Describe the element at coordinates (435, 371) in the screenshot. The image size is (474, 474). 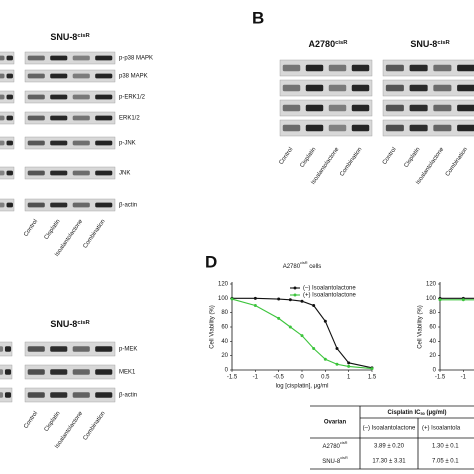
I see `y-tick-label: 0` at that location.